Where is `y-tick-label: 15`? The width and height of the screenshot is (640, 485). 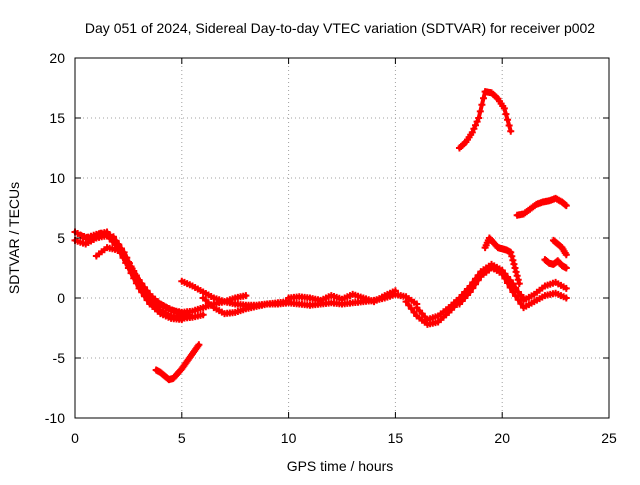
y-tick-label: 15 is located at coordinates (57, 118).